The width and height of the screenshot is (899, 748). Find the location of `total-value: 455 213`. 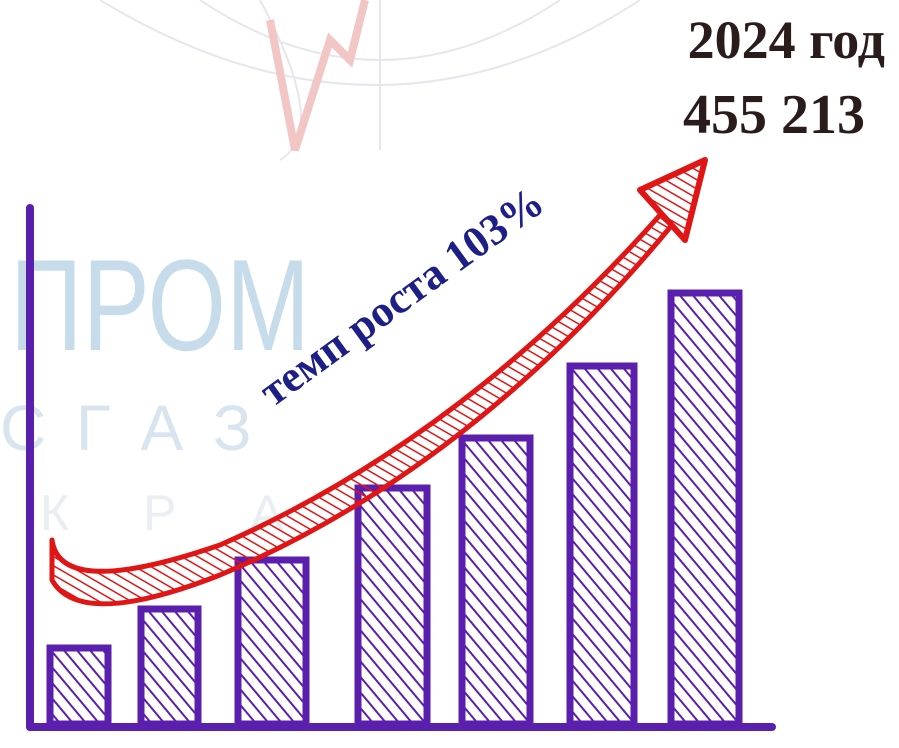

total-value: 455 213 is located at coordinates (774, 115).